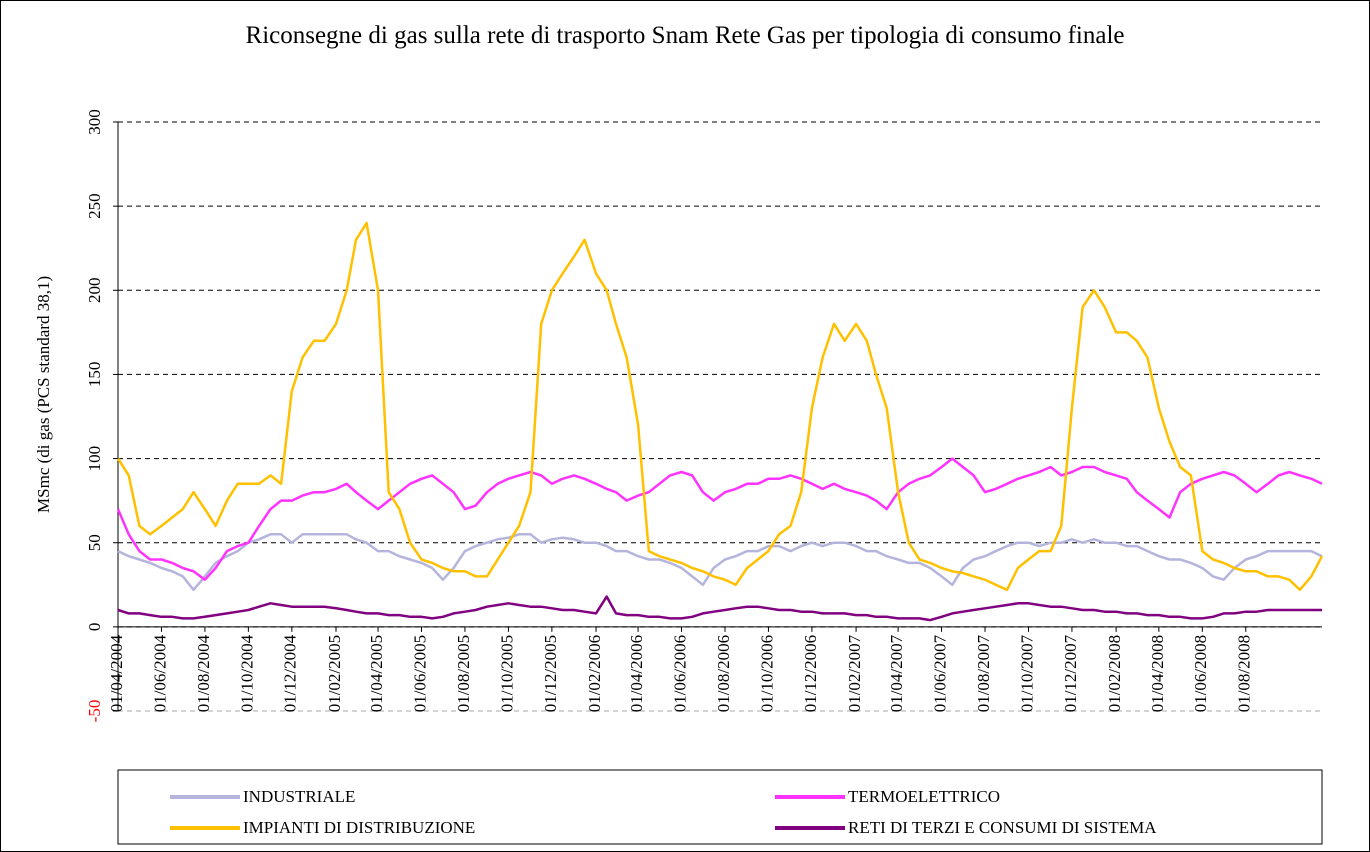 The height and width of the screenshot is (852, 1370). What do you see at coordinates (766, 673) in the screenshot?
I see `x-tick-label: 01/10/2006` at bounding box center [766, 673].